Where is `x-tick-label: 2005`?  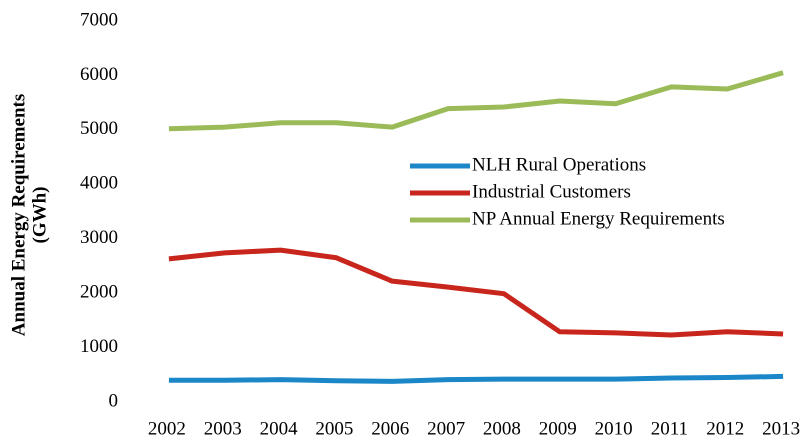 x-tick-label: 2005 is located at coordinates (334, 428).